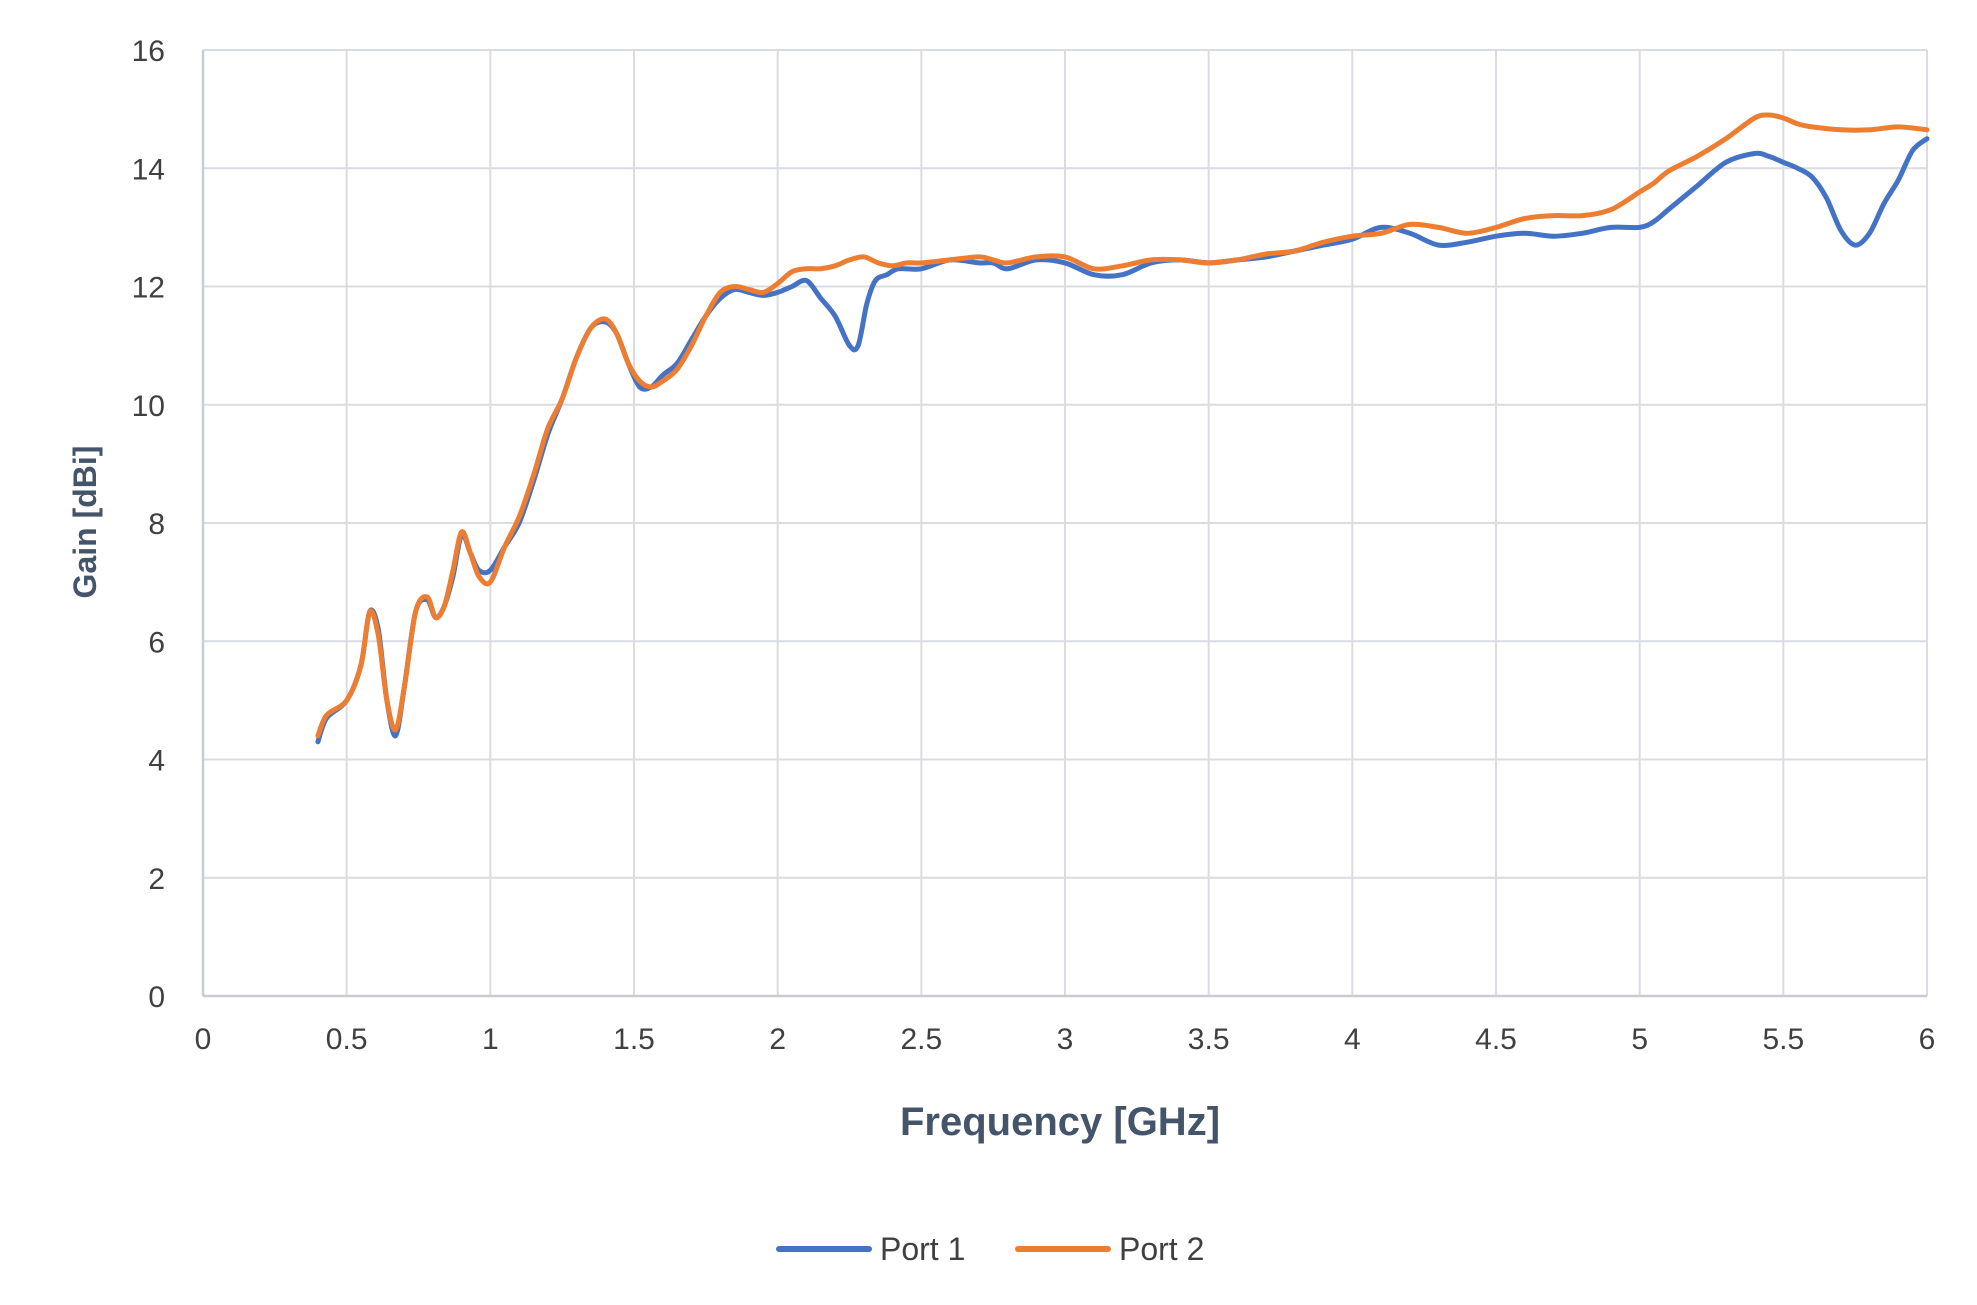  I want to click on x-tick-label: 1.5, so click(634, 1039).